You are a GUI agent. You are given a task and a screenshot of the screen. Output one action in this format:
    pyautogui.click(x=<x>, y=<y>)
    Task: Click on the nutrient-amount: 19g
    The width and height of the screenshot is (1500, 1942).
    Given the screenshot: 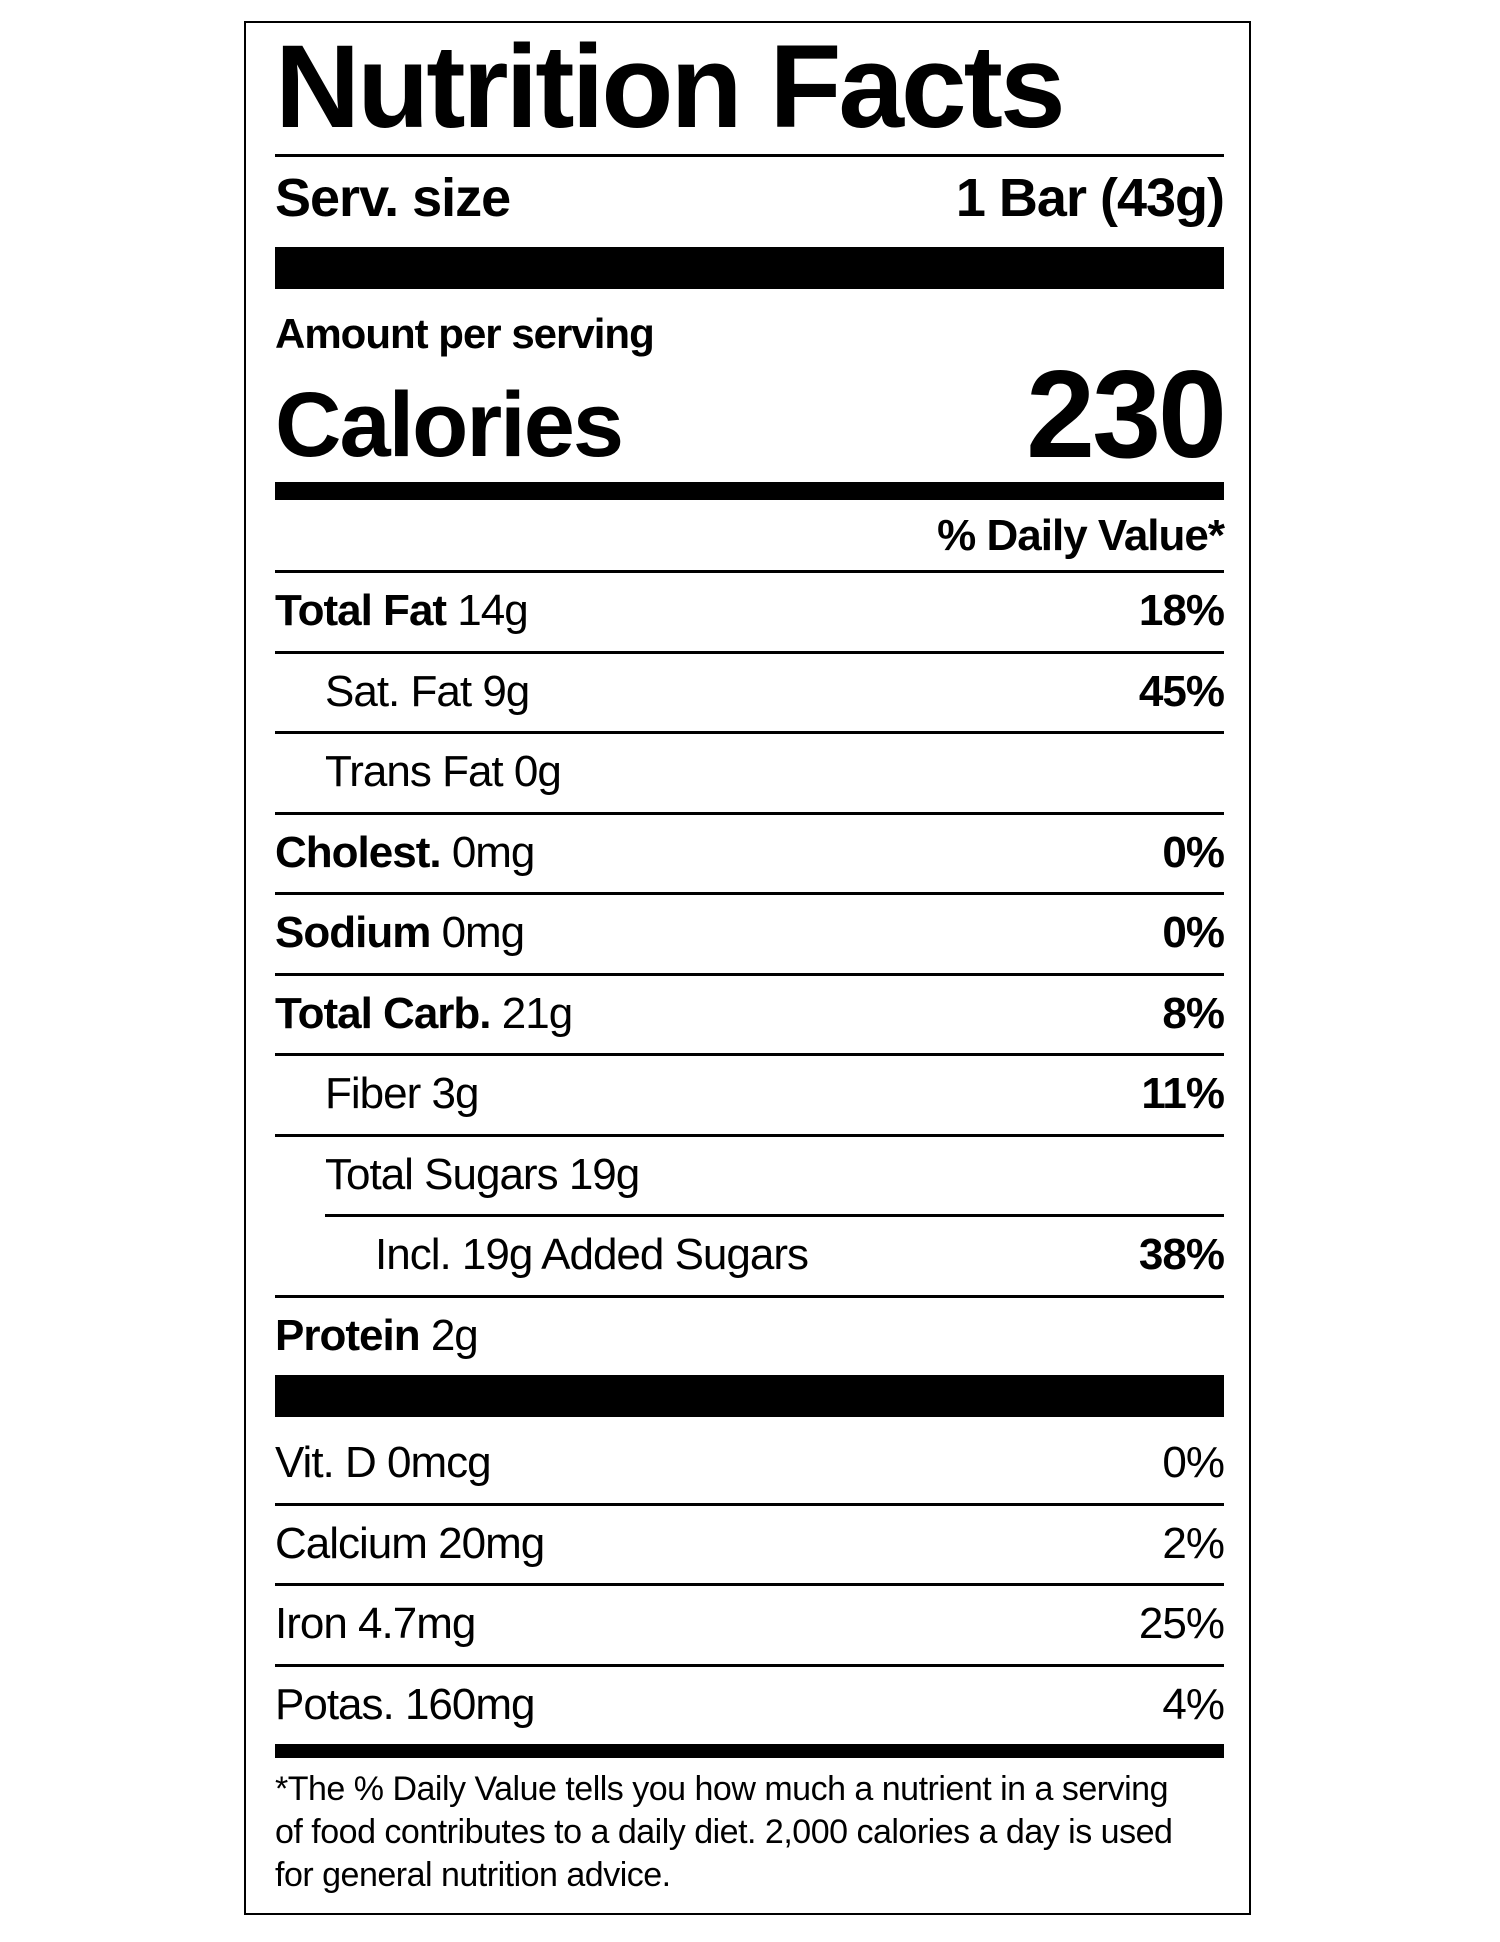 What is the action you would take?
    pyautogui.click(x=604, y=1174)
    